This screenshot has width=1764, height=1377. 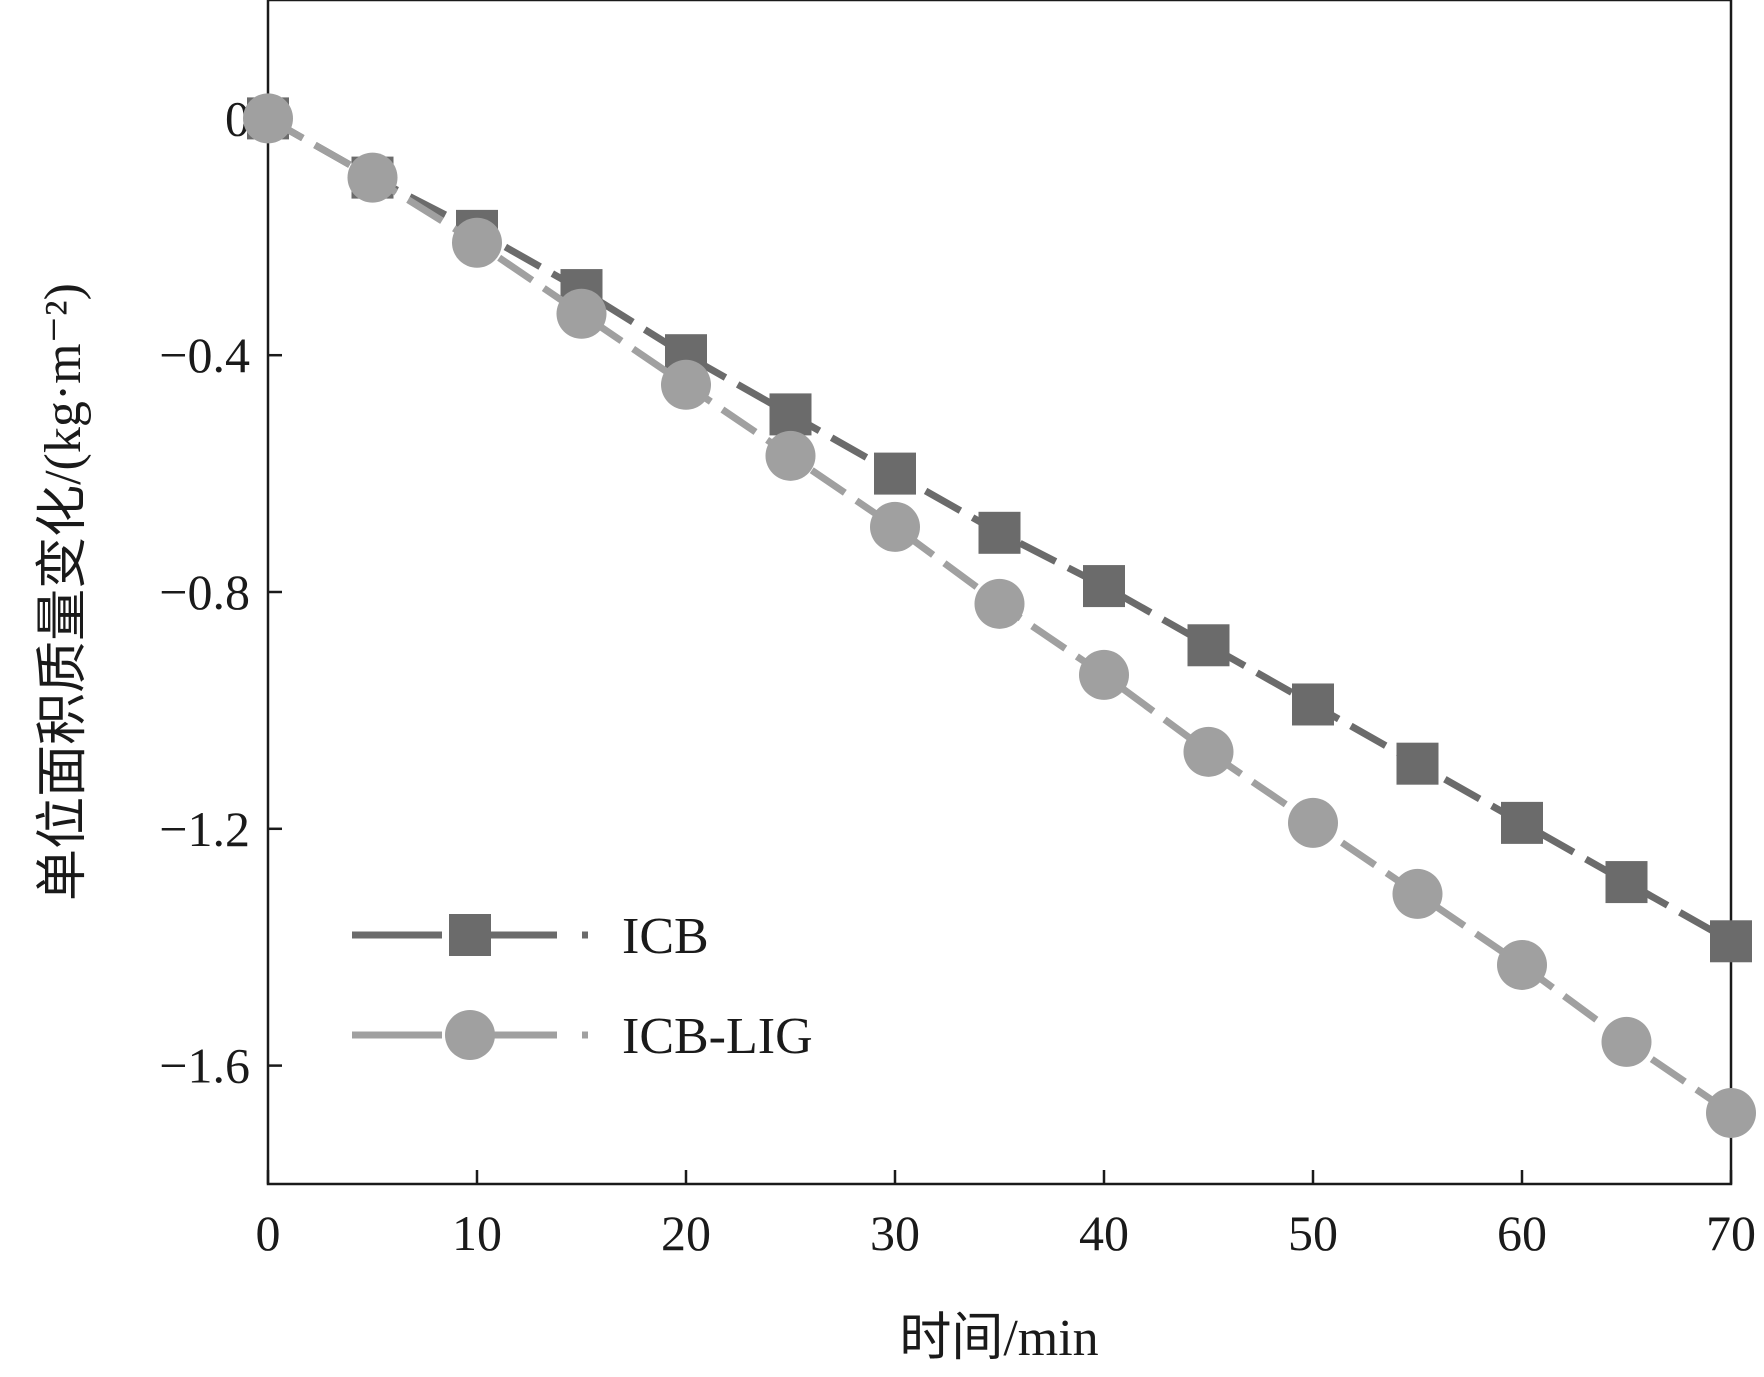 What do you see at coordinates (477, 1233) in the screenshot?
I see `x-tick-label: 10` at bounding box center [477, 1233].